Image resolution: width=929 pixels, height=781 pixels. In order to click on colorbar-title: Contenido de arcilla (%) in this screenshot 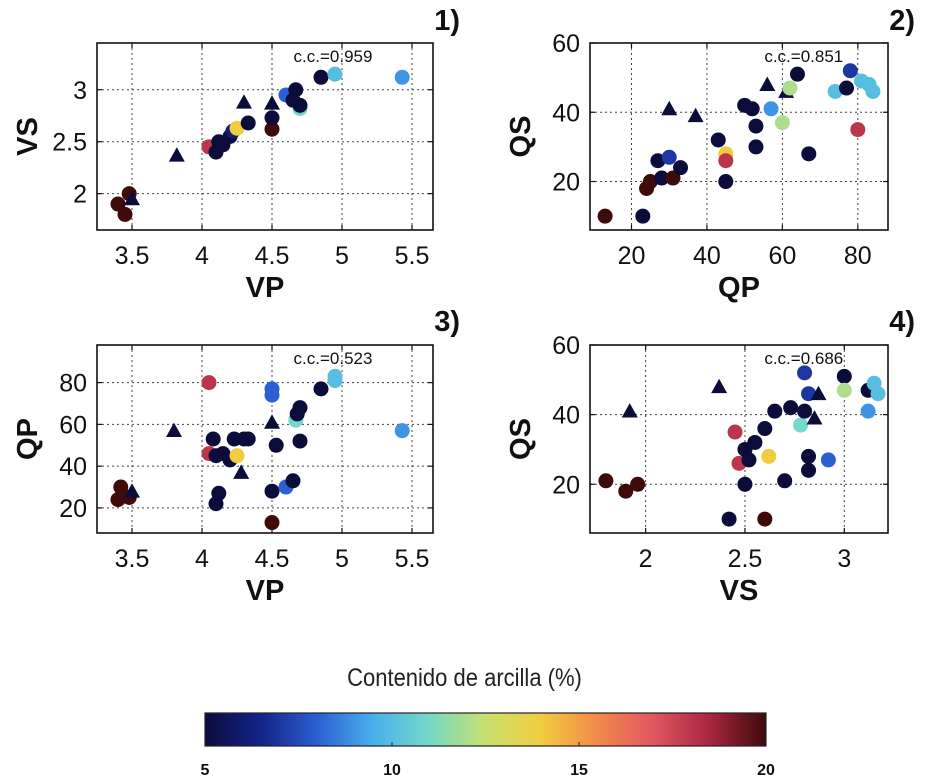, I will do `click(464, 678)`.